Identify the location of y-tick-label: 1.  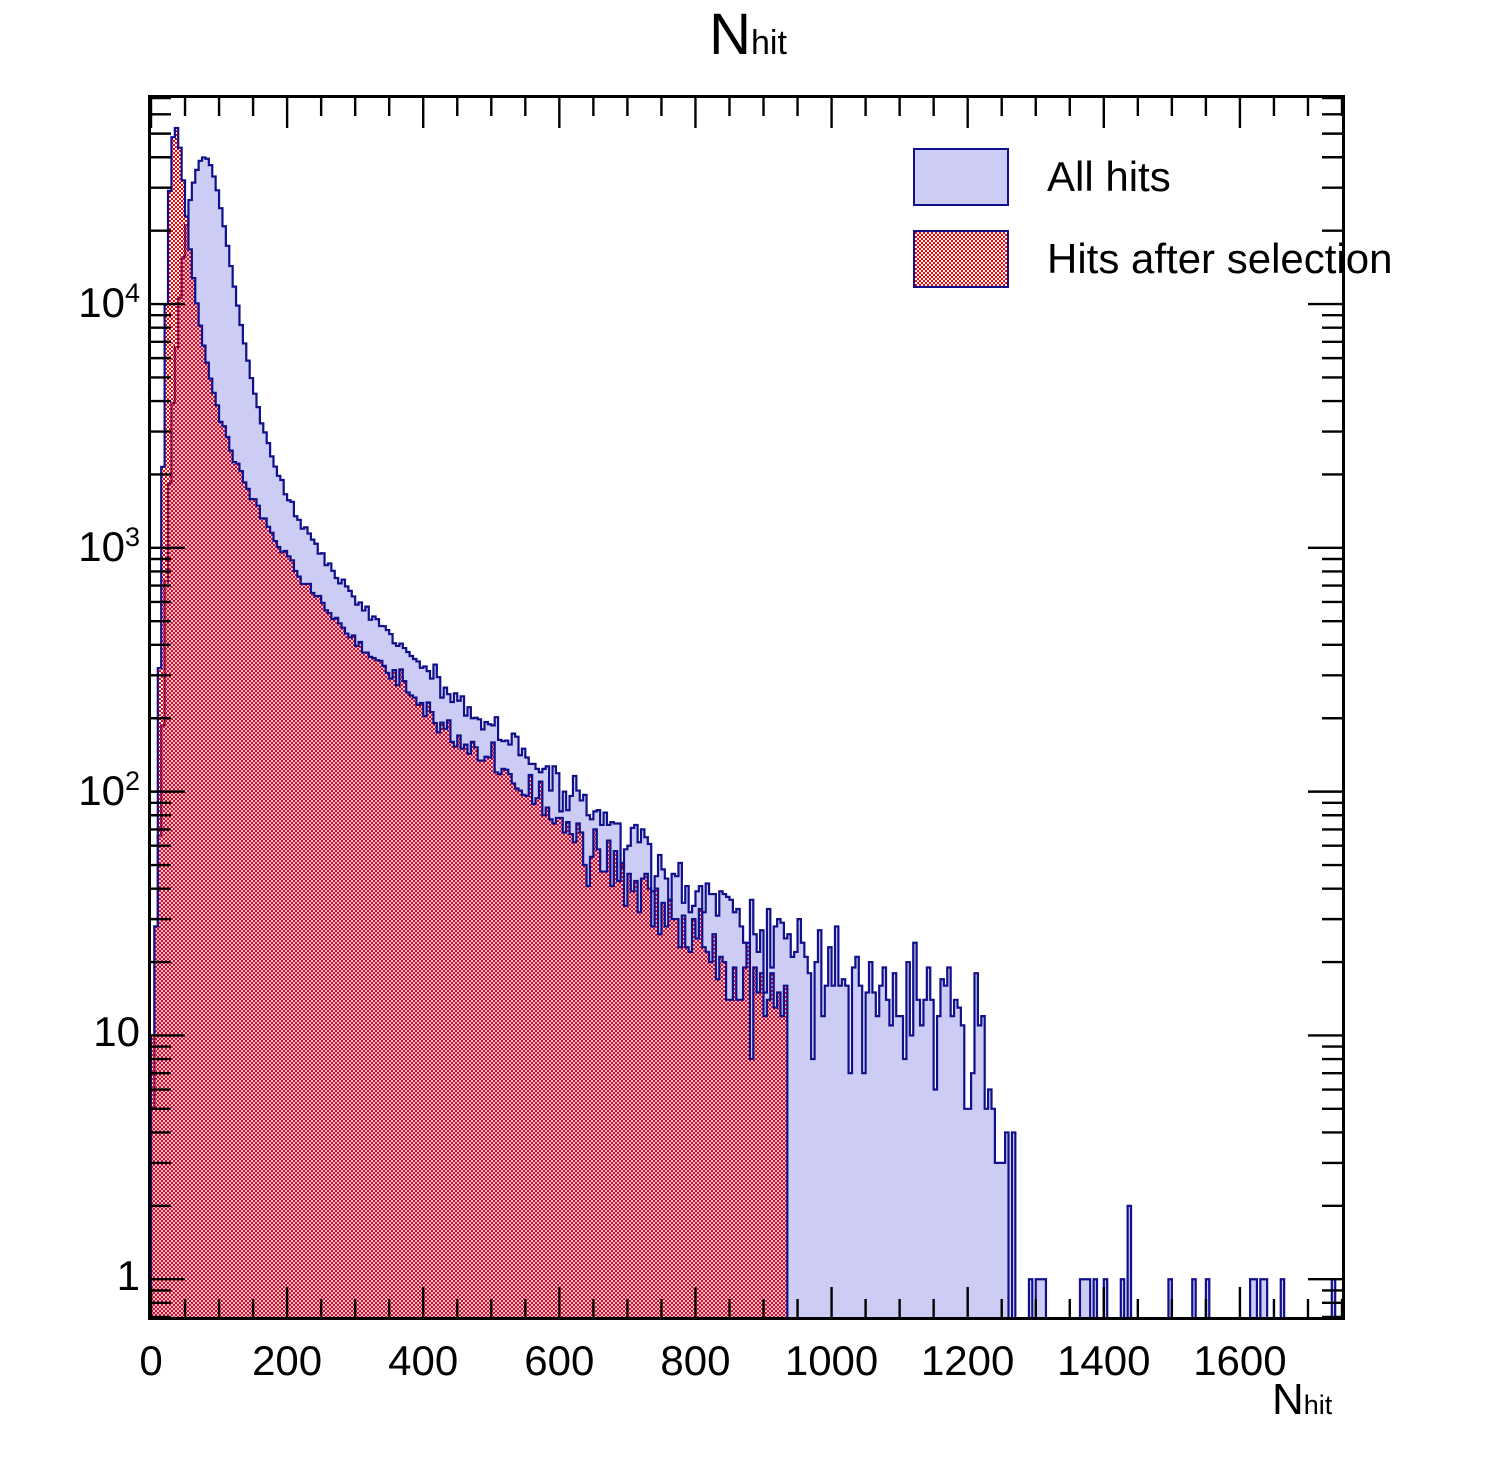
(128, 1276).